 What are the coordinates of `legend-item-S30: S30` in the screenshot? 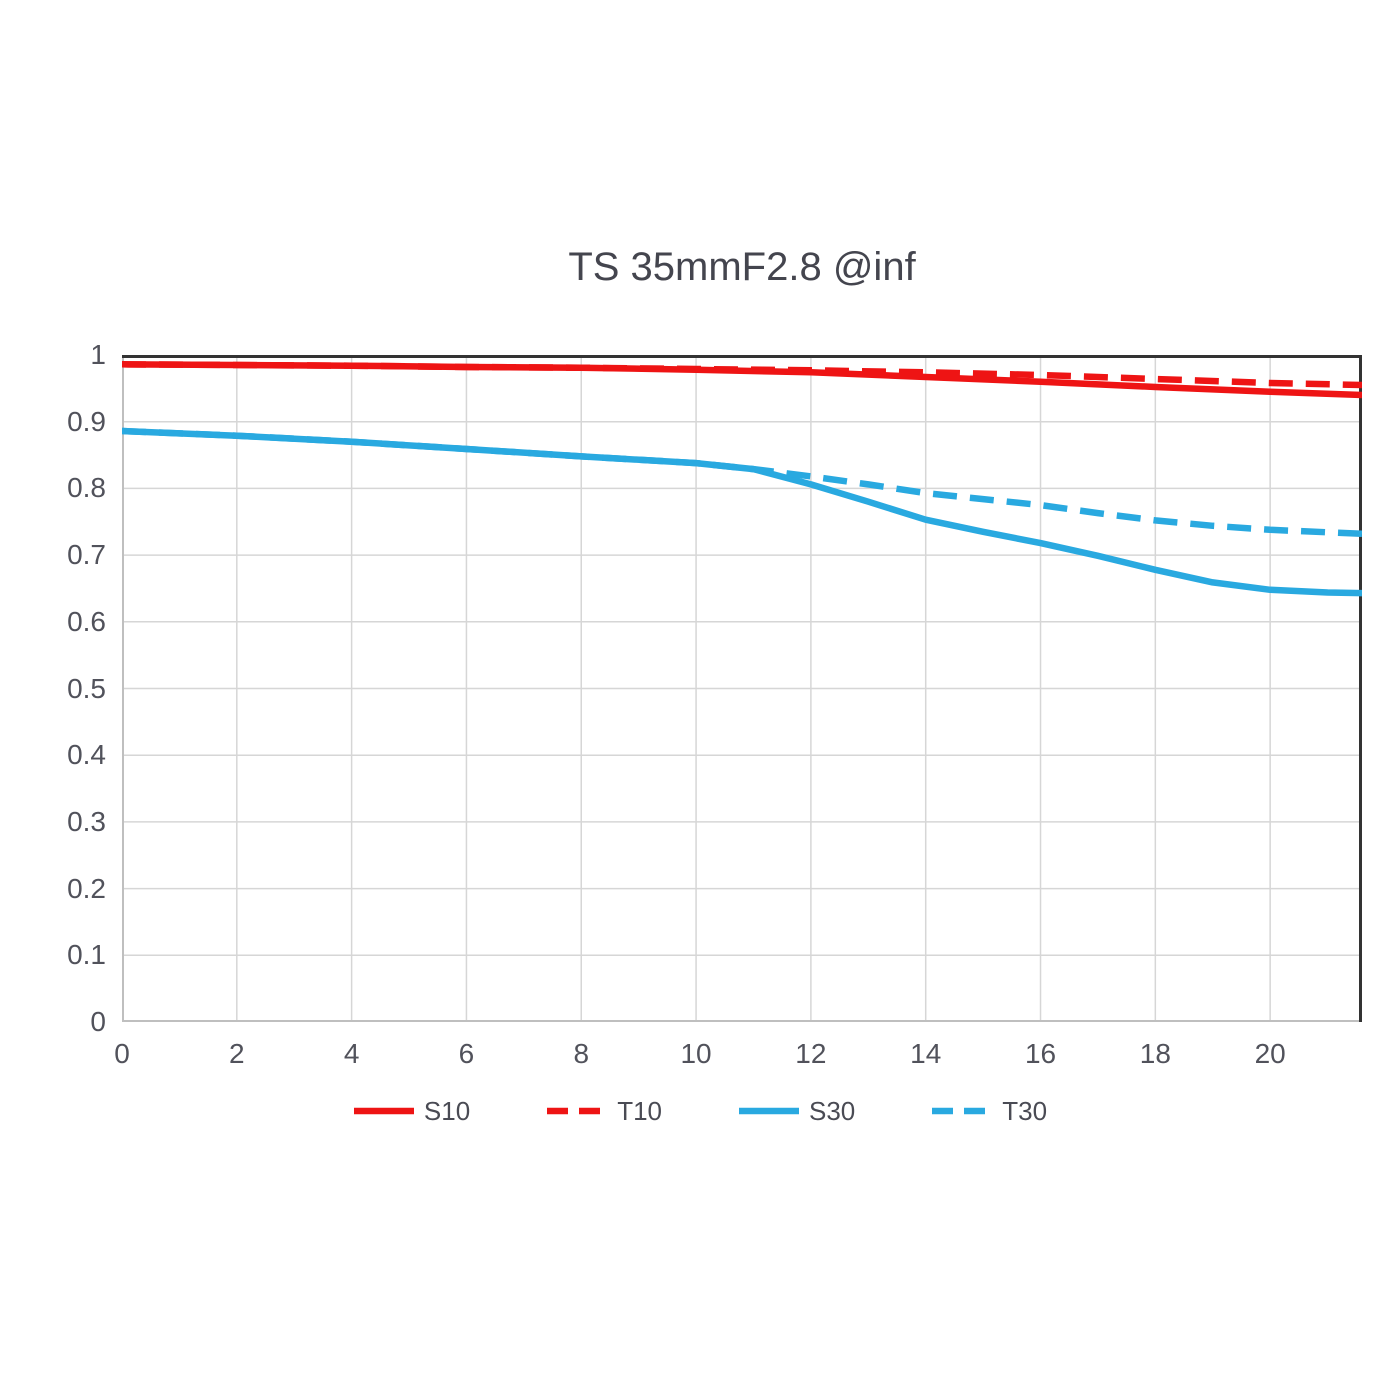 It's located at (796, 1111).